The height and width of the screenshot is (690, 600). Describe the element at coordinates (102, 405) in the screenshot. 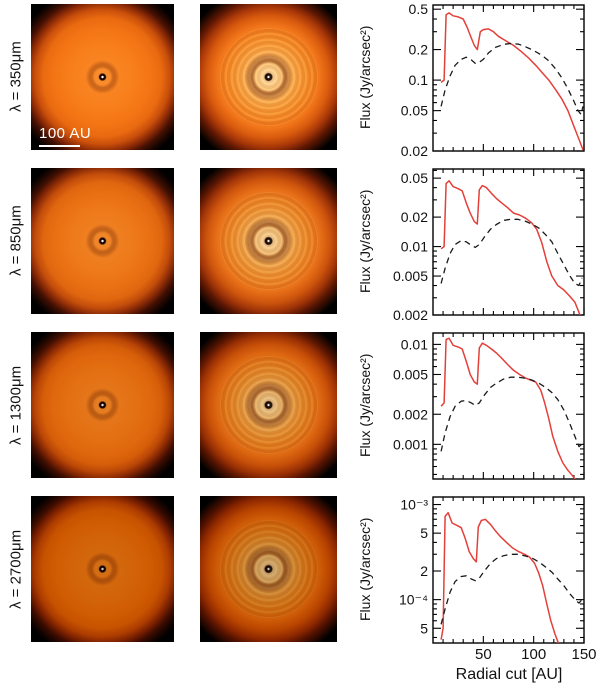

I see `disk-image-smooth-1300um` at that location.